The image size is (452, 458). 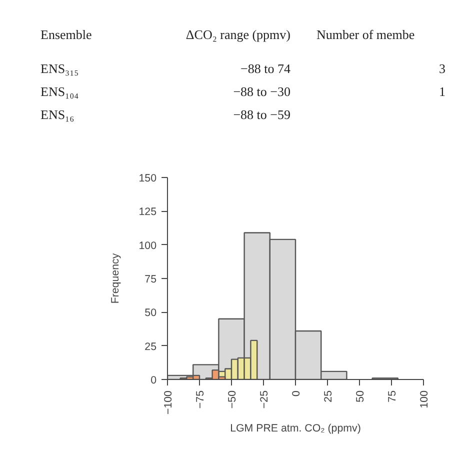 I want to click on x-tick-label: −25, so click(x=264, y=399).